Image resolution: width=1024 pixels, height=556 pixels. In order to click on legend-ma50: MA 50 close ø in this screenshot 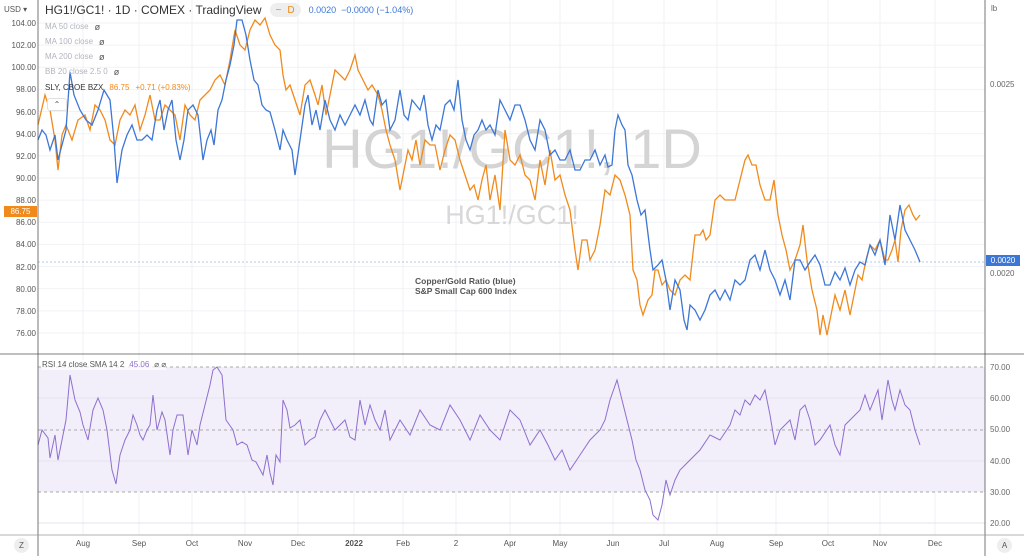, I will do `click(72, 27)`.